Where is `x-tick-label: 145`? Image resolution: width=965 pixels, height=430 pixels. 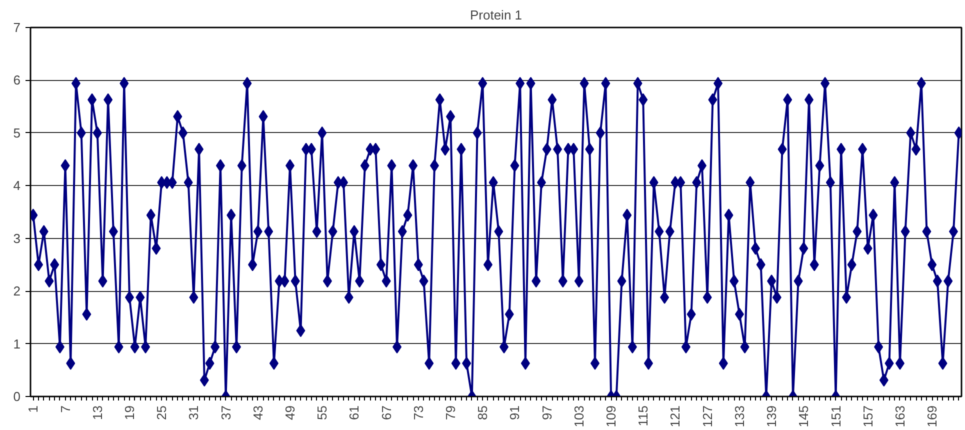 x-tick-label: 145 is located at coordinates (804, 416).